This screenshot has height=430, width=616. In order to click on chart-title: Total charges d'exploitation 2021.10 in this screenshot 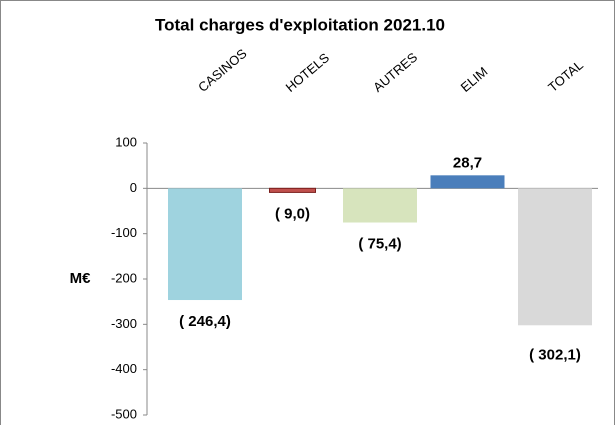, I will do `click(300, 24)`.